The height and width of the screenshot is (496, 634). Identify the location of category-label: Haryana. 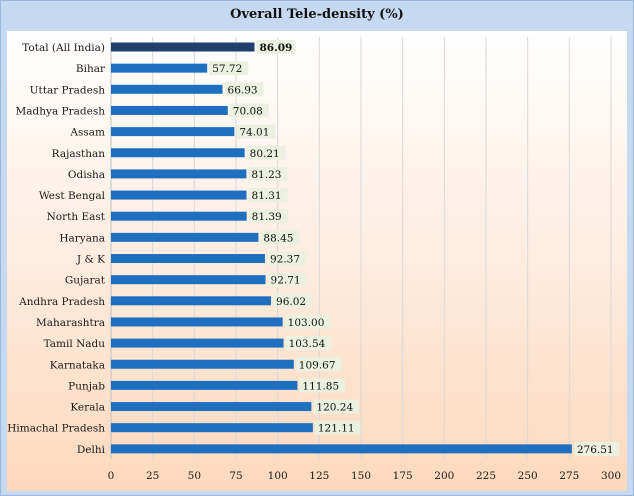
(82, 238).